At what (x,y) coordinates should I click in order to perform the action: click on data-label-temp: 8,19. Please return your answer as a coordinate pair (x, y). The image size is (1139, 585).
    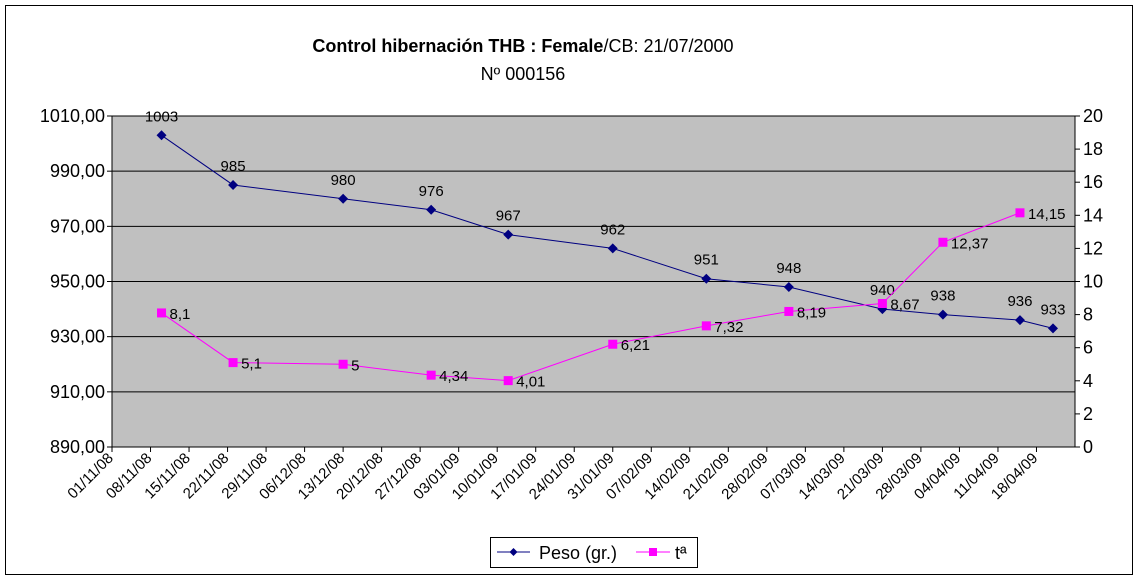
    Looking at the image, I should click on (811, 312).